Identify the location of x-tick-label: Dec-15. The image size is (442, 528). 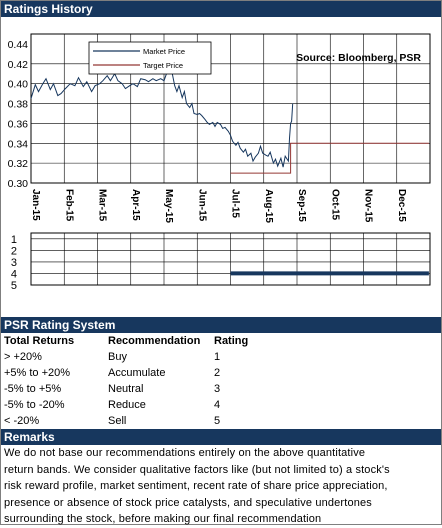
(401, 205).